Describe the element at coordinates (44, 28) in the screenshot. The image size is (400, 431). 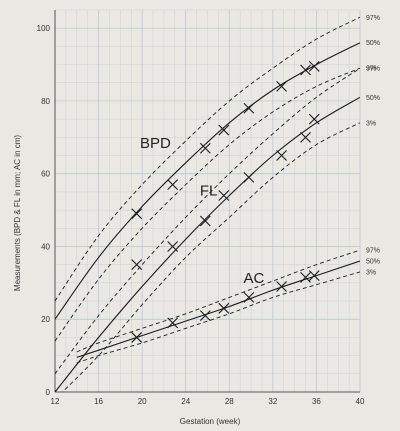
I see `y-tick-label: 100` at that location.